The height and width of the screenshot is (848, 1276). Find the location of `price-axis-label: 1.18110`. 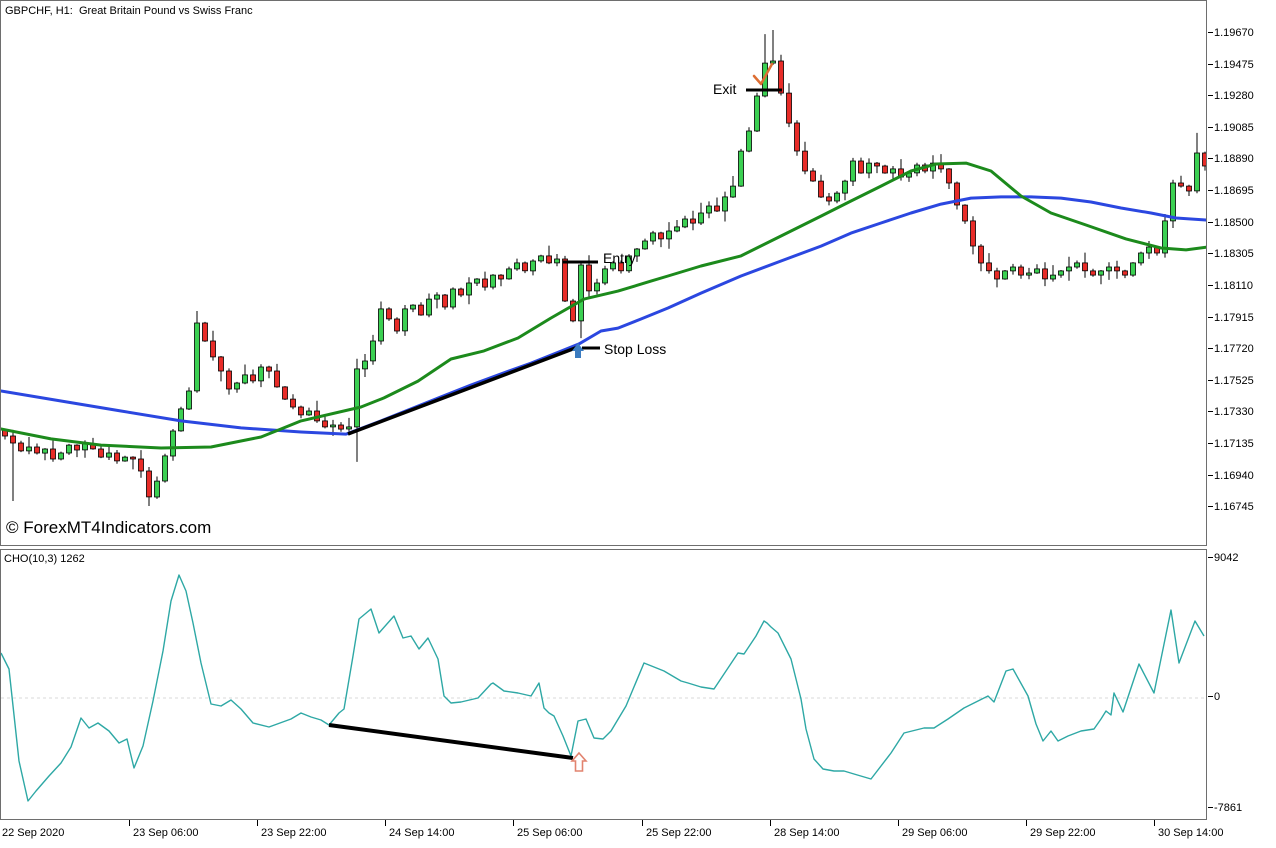

price-axis-label: 1.18110 is located at coordinates (1230, 286).